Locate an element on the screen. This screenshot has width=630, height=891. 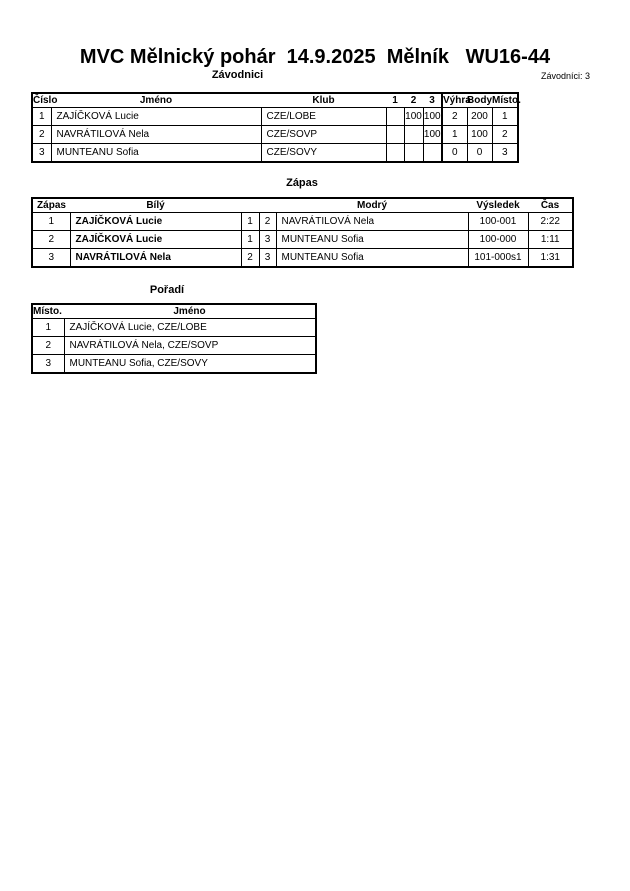
col-header: Bílý is located at coordinates (155, 205).